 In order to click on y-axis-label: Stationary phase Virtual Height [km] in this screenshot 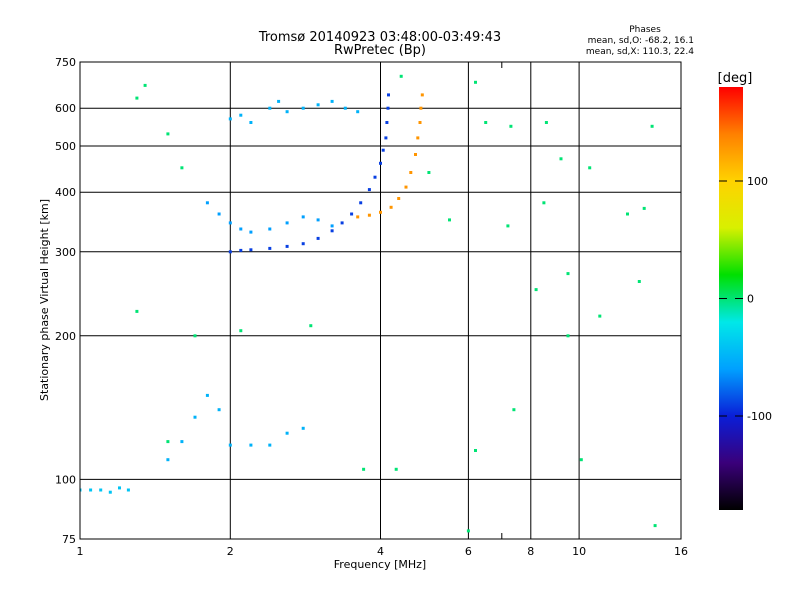, I will do `click(44, 300)`.